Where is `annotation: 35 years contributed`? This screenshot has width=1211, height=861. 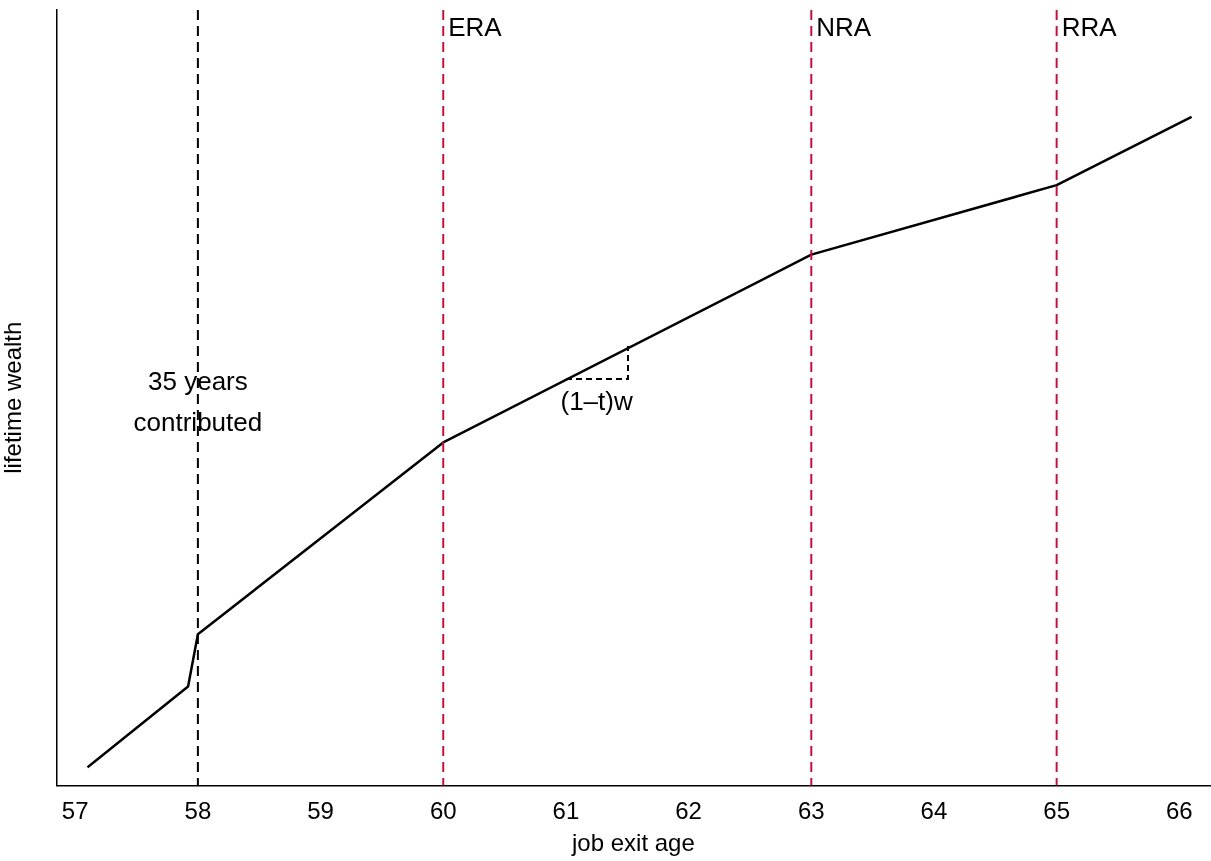
annotation: 35 years contributed is located at coordinates (198, 402).